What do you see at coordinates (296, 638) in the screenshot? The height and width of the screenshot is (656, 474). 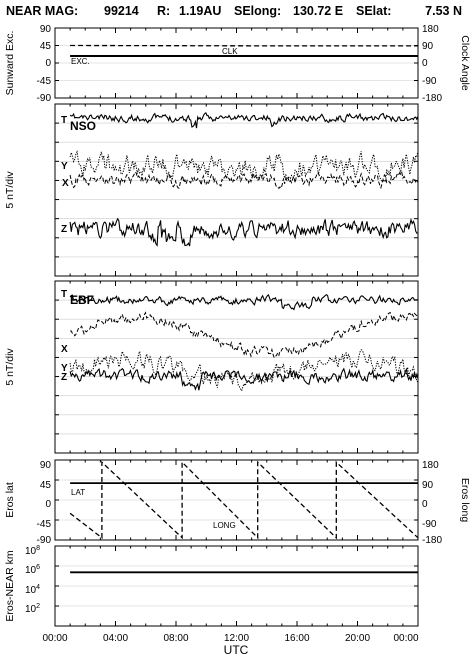 I see `x-tick-1600: 16:00` at bounding box center [296, 638].